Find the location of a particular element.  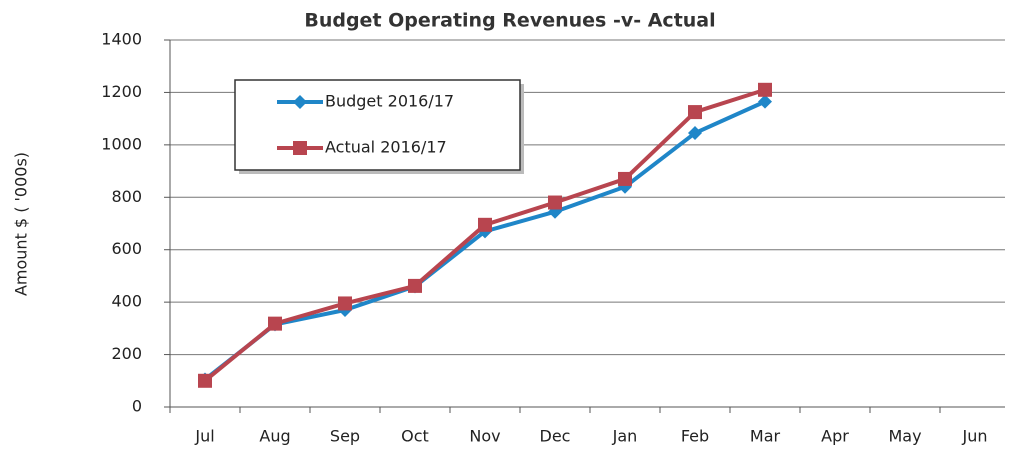

legend-label: Budget 2016/17 is located at coordinates (389, 101).